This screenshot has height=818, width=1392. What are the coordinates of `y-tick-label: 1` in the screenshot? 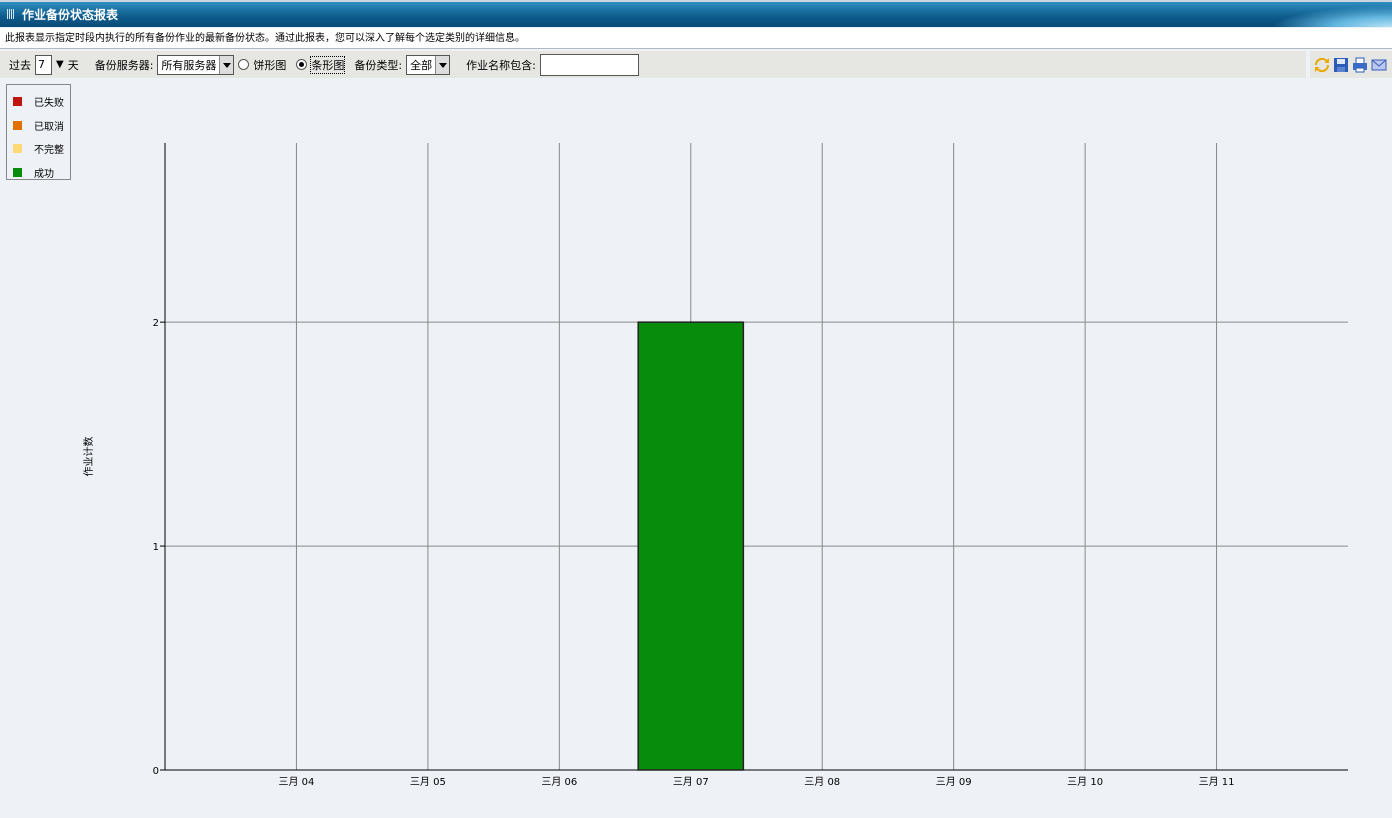 It's located at (156, 547).